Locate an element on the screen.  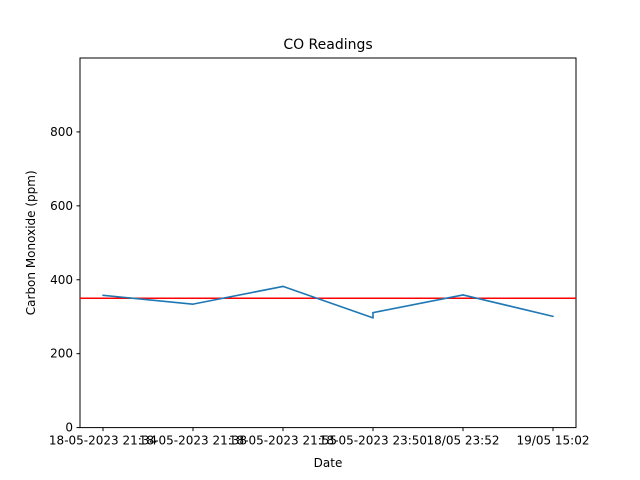
co-series-line is located at coordinates (328, 302).